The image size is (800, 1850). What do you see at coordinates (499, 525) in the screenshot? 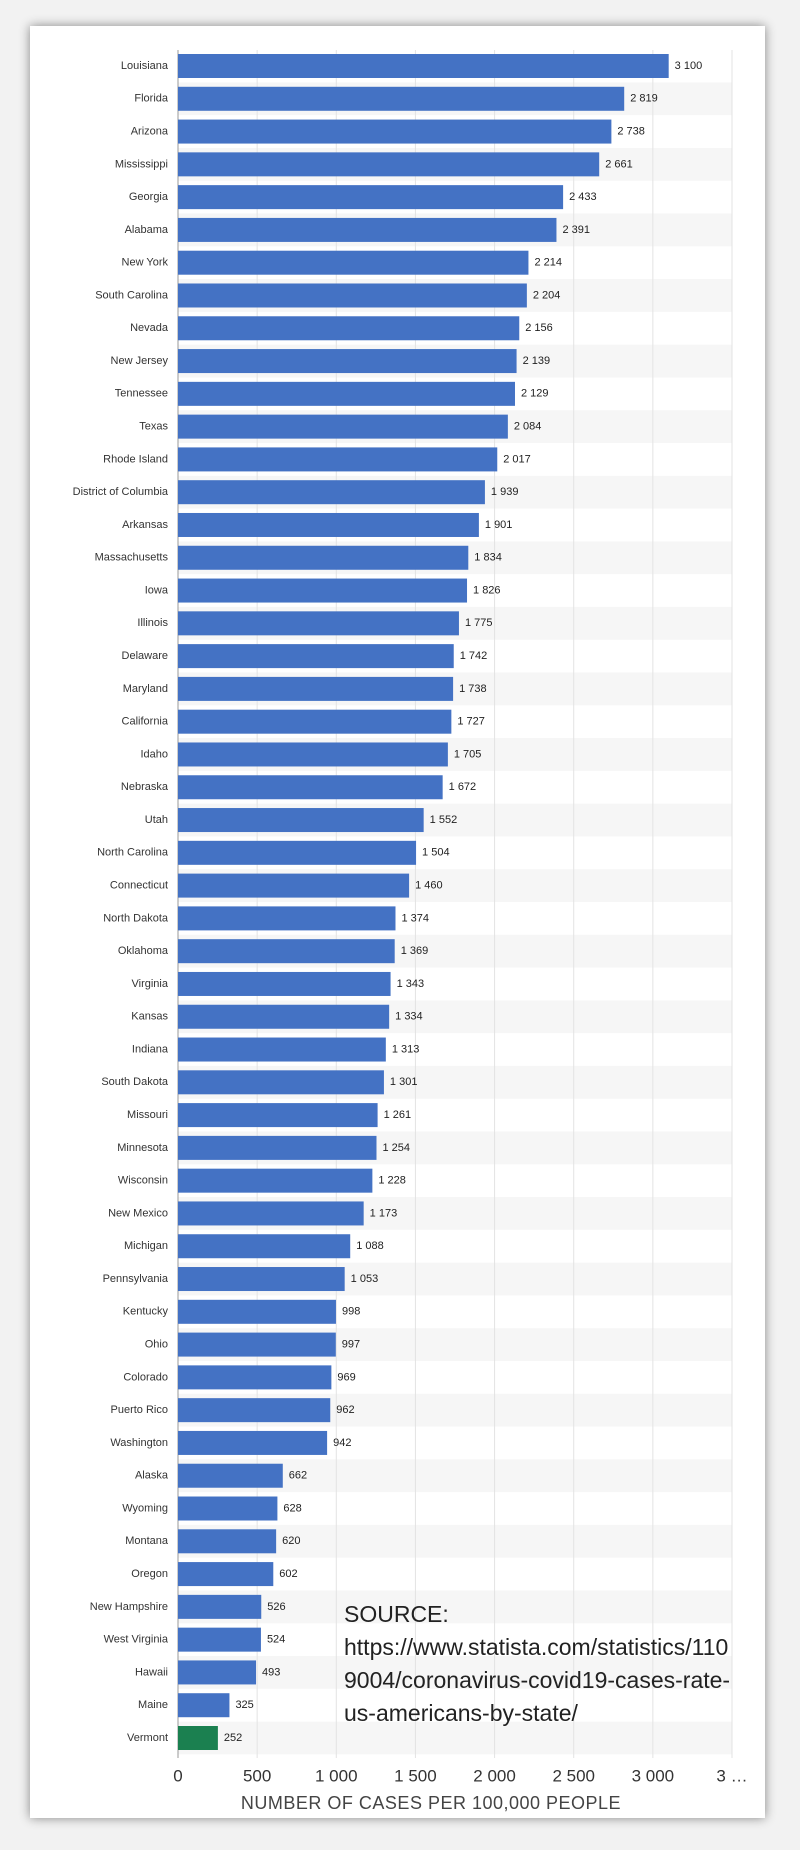
I see `value-label: 1 901` at bounding box center [499, 525].